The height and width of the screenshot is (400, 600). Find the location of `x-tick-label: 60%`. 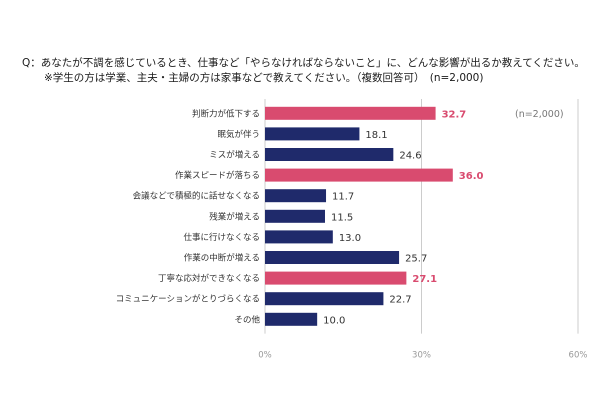

x-tick-label: 60% is located at coordinates (578, 356).